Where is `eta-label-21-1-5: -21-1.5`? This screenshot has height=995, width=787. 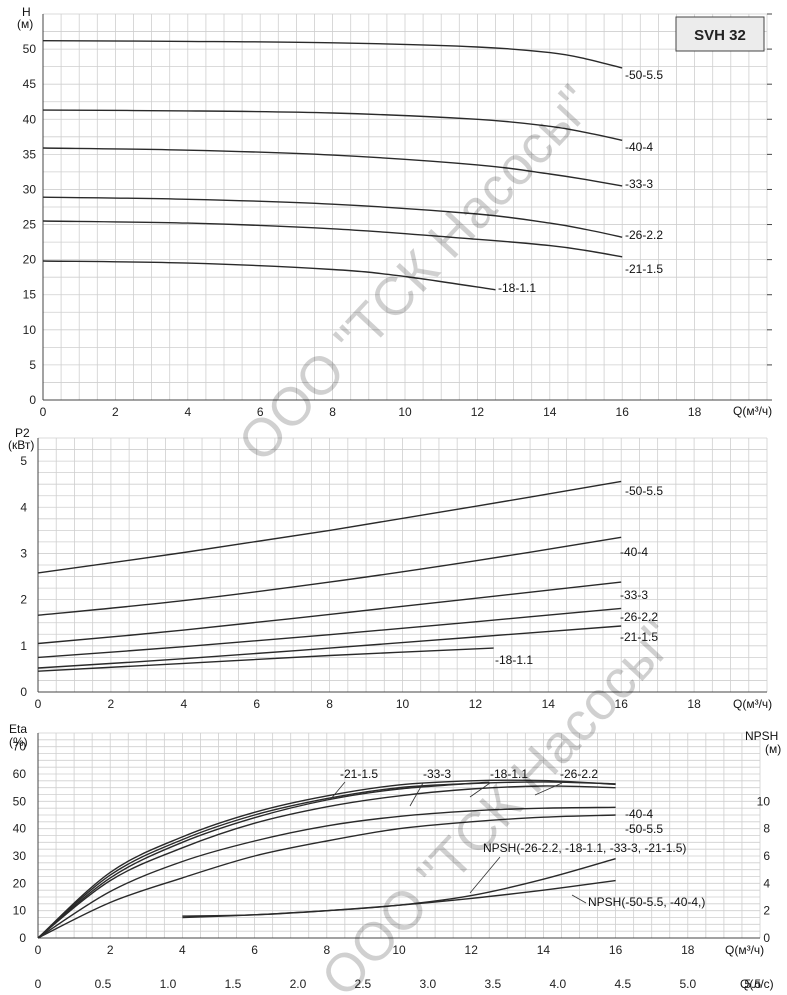 eta-label-21-1-5: -21-1.5 is located at coordinates (359, 774).